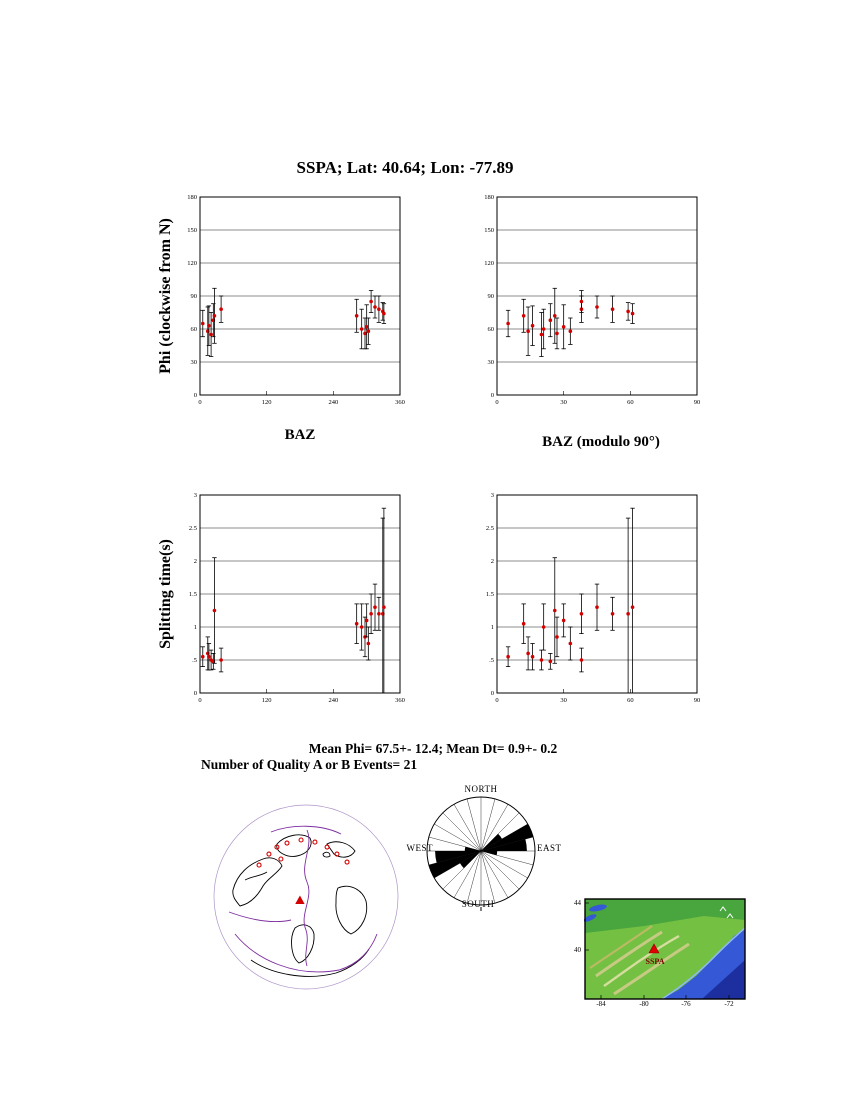  I want to click on dt-vs-baz-chart: 0 .5 1 1.5 2 2.5 3 0 120 240 360, so click(297, 598).